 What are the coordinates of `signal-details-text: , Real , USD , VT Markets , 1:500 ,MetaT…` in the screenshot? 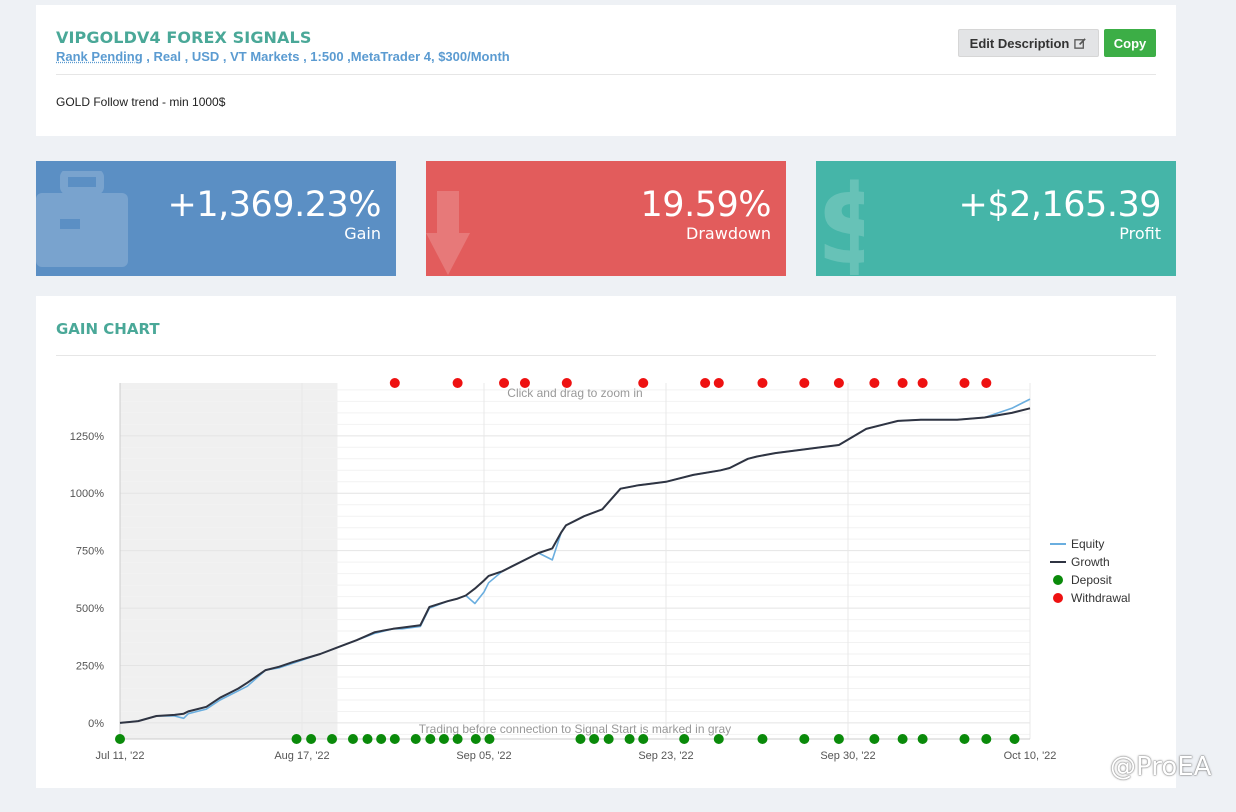 It's located at (326, 56).